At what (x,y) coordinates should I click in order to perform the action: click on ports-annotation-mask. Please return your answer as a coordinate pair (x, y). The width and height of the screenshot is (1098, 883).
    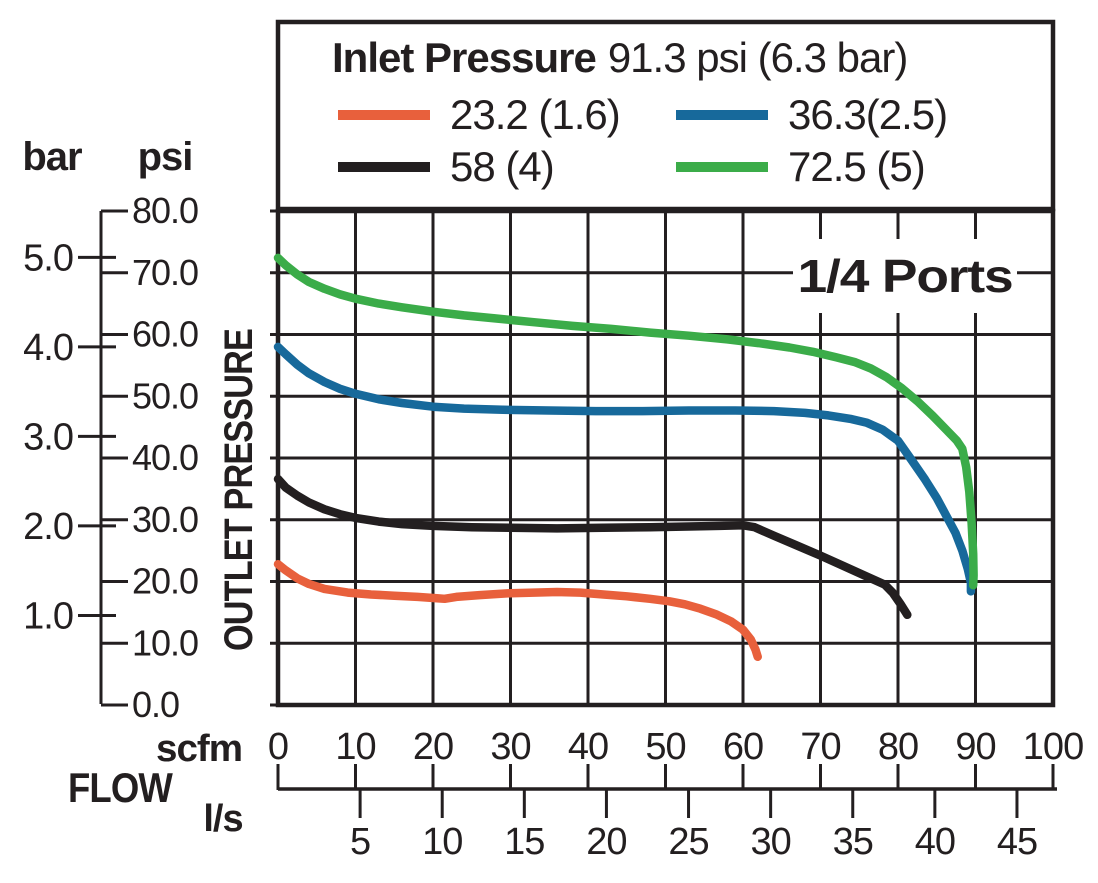
    Looking at the image, I should click on (905, 276).